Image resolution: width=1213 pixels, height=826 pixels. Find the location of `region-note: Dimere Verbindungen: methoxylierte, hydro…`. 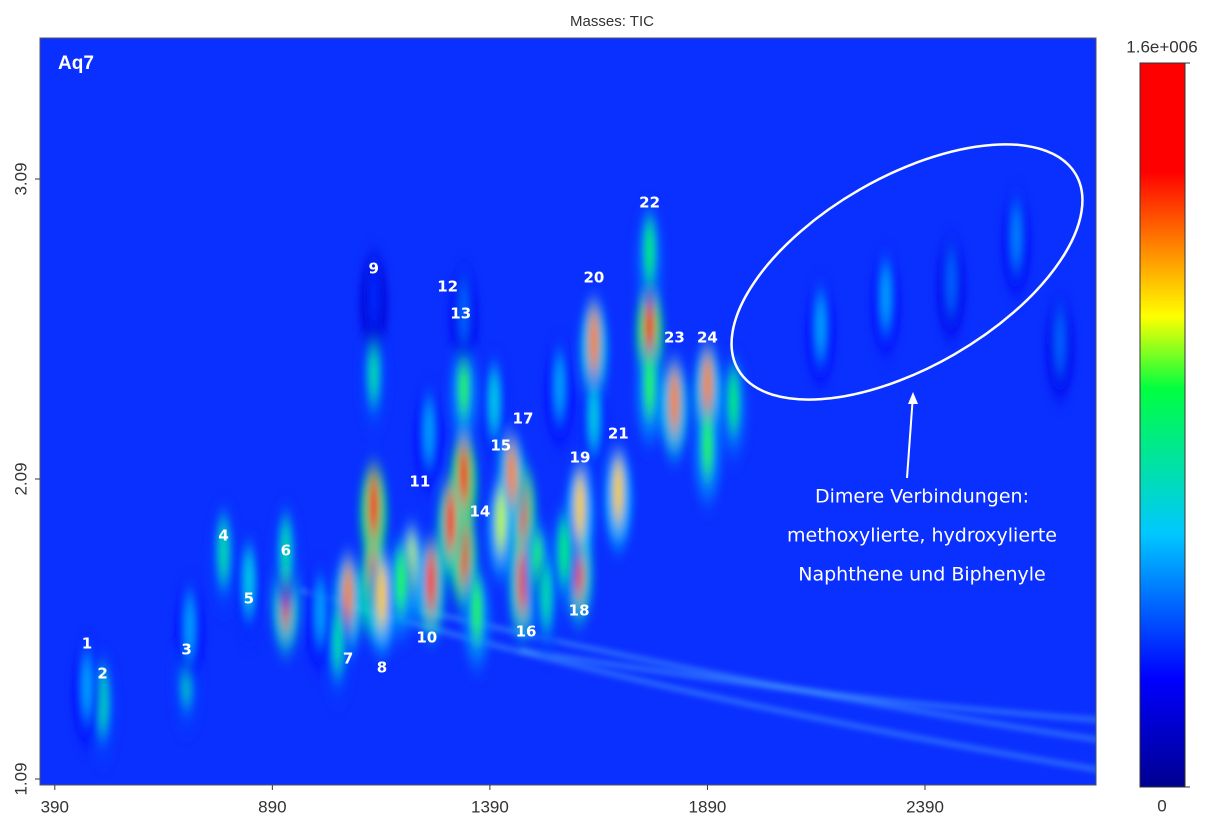

region-note: Dimere Verbindungen: methoxylierte, hydro… is located at coordinates (922, 536).